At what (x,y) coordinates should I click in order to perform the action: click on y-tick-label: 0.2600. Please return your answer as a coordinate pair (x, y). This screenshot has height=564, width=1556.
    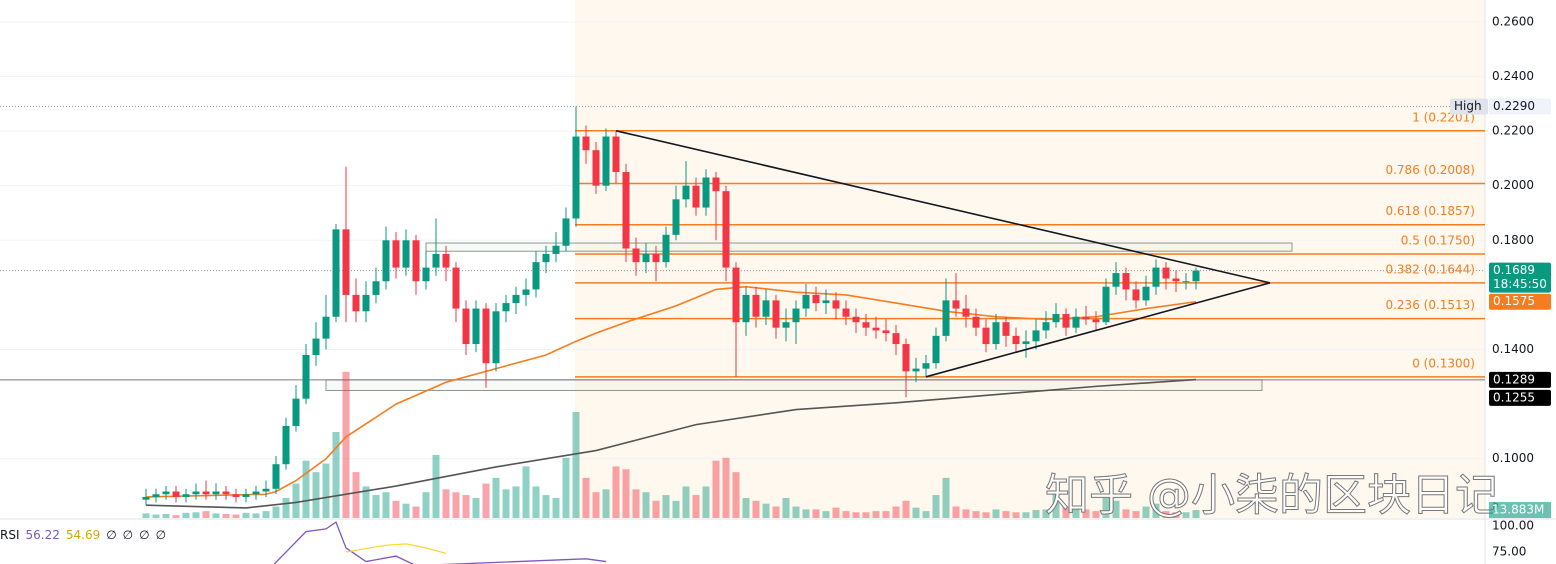
    Looking at the image, I should click on (1513, 21).